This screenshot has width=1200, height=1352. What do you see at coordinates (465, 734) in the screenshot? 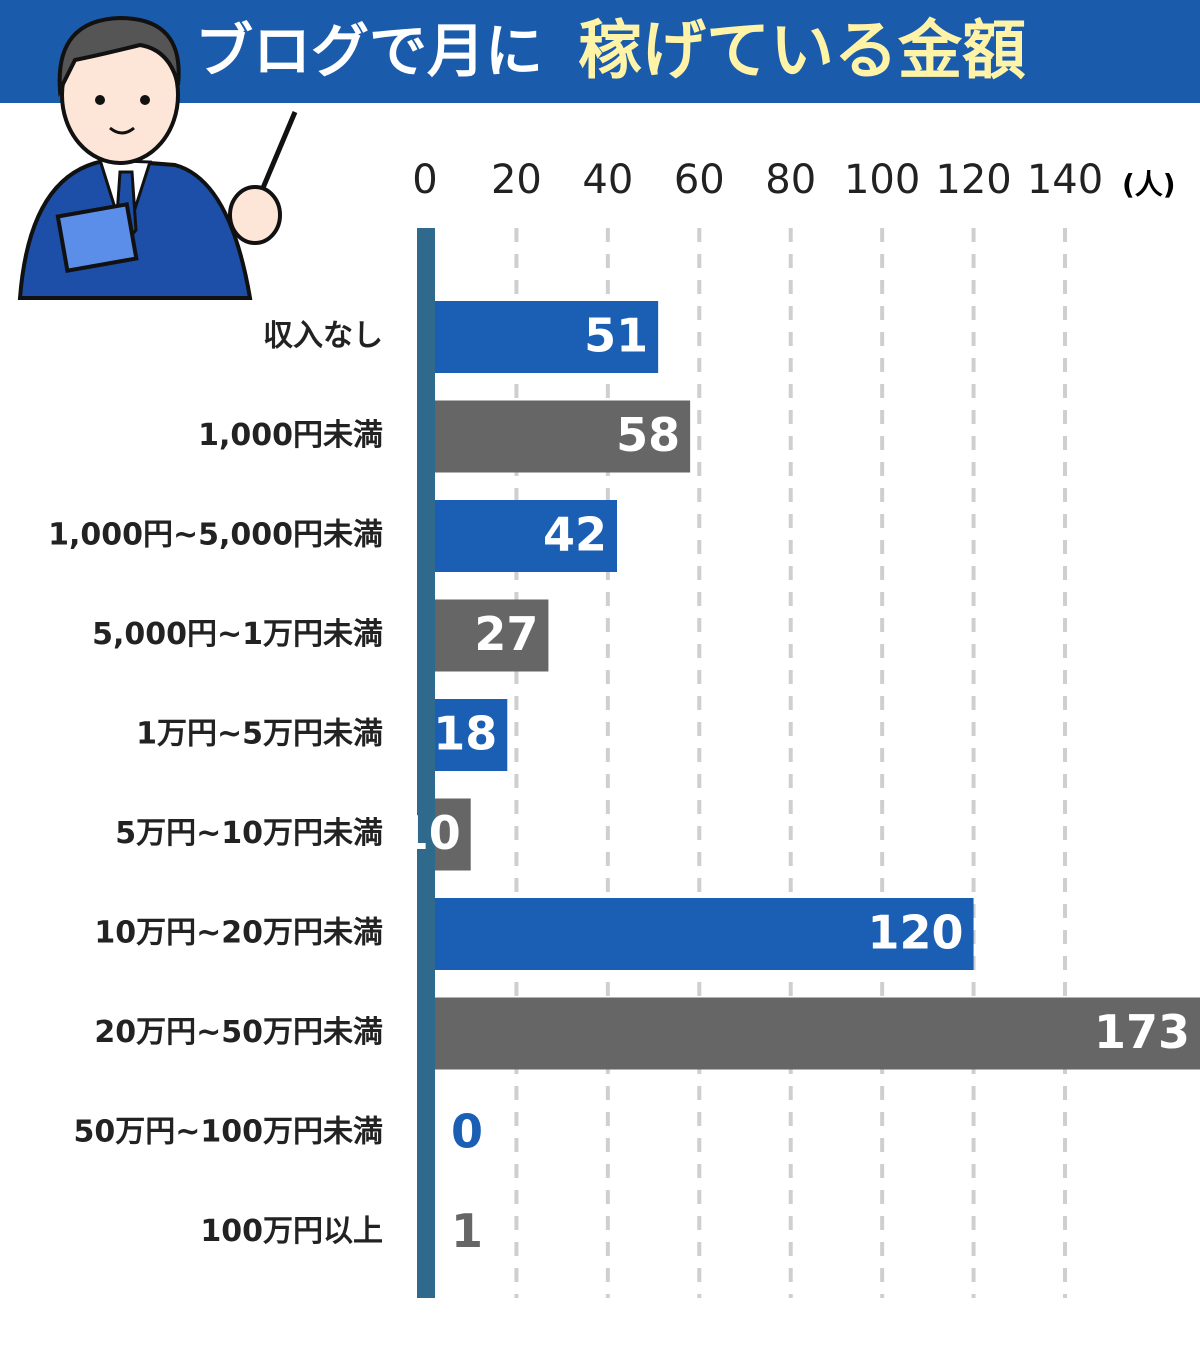
I see `value-label: 18` at bounding box center [465, 734].